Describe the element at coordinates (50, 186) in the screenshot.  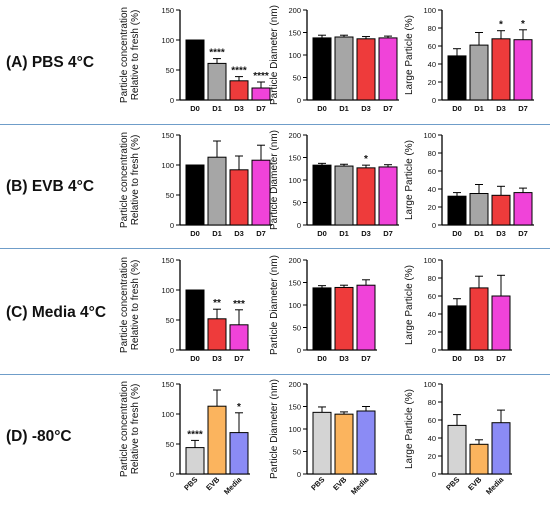
I see `row-label-b: (B) EVB 4°C` at that location.